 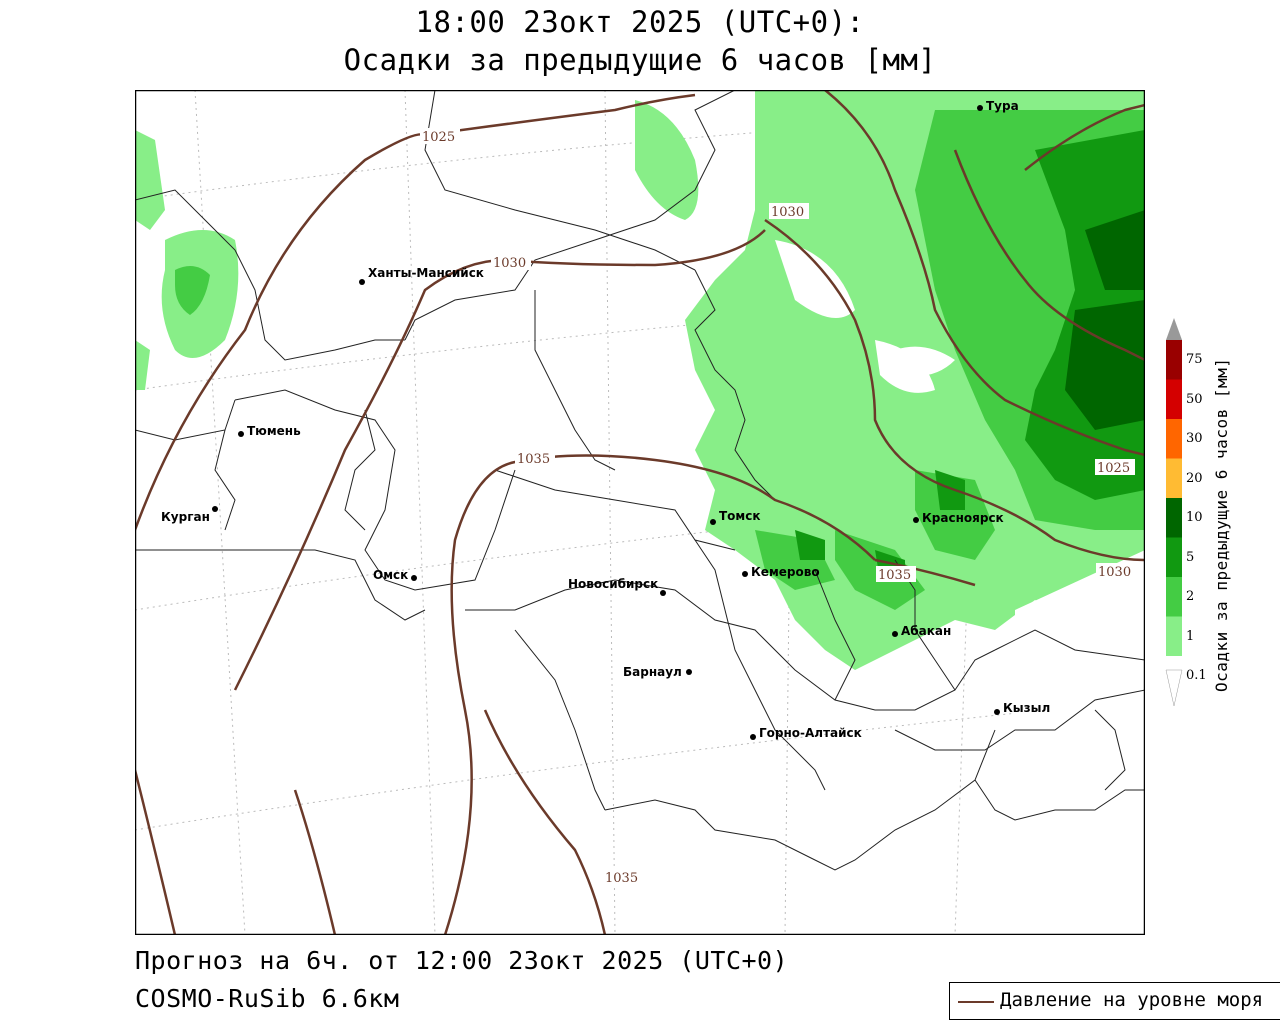 I want to click on scale-title: Осадки за предыдущие 6 часов [мм], so click(x=1221, y=524).